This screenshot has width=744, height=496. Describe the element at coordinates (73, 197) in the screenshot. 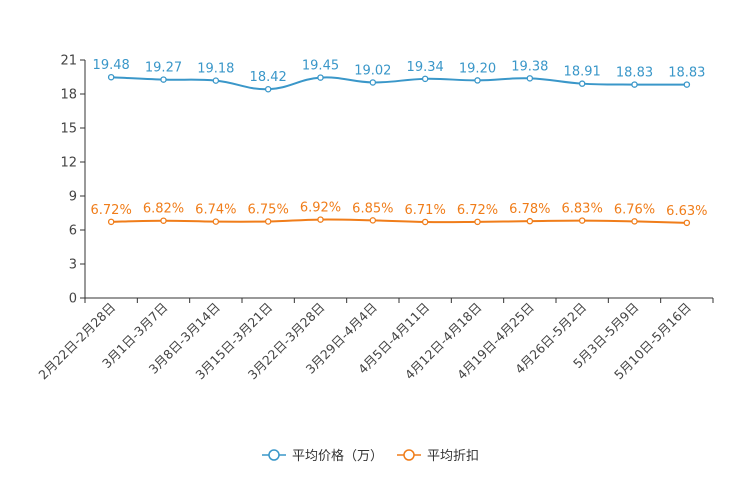

I see `y-tick-label: 9` at that location.